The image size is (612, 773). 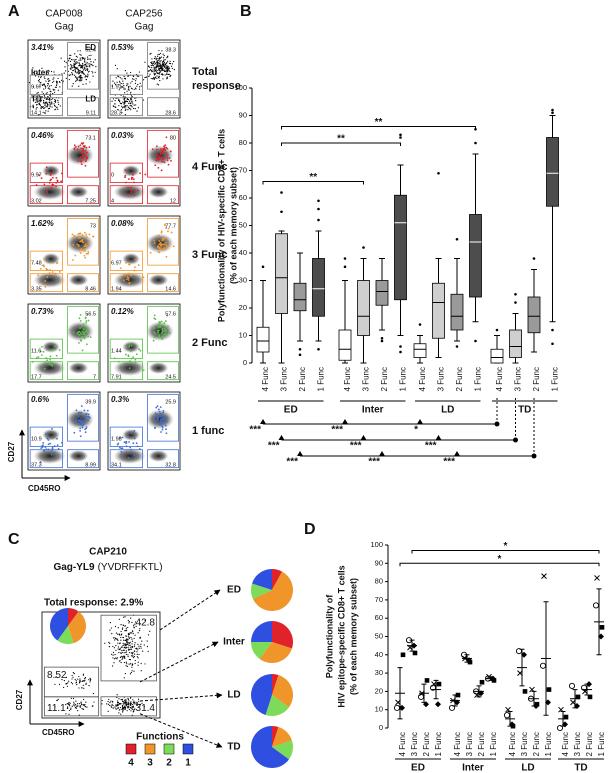 What do you see at coordinates (90, 50) in the screenshot?
I see `gate-value: 62.4` at bounding box center [90, 50].